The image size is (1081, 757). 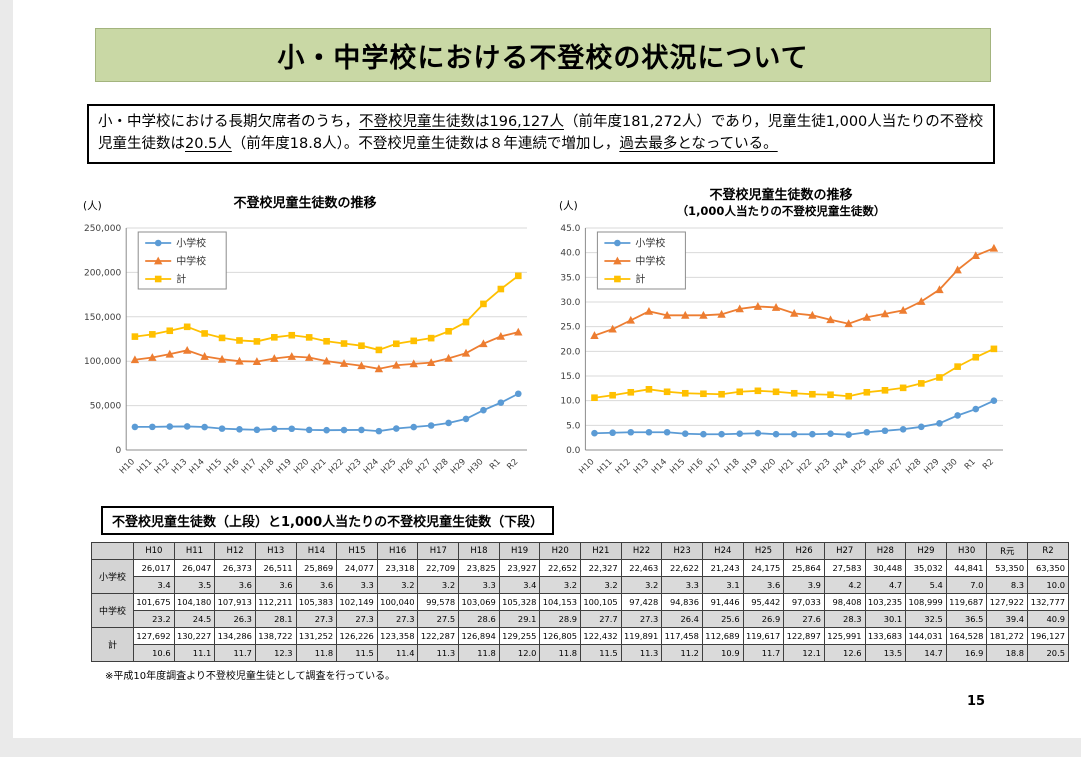 I want to click on count-cell: 196,127, so click(x=1048, y=636).